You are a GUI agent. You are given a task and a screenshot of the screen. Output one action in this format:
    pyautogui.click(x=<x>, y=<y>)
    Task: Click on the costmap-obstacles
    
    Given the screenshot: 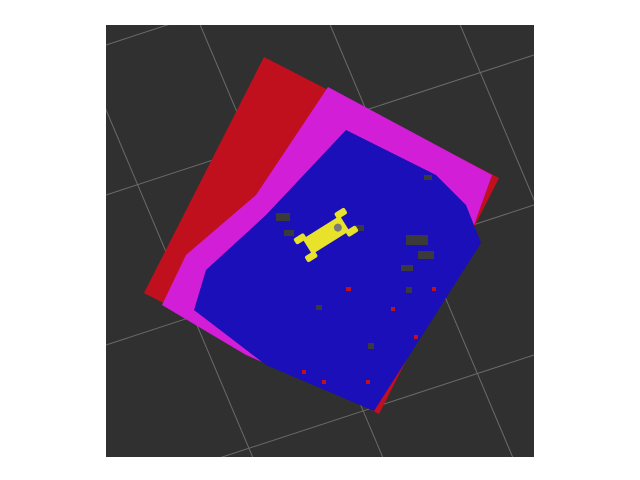 What is the action you would take?
    pyautogui.click(x=355, y=262)
    